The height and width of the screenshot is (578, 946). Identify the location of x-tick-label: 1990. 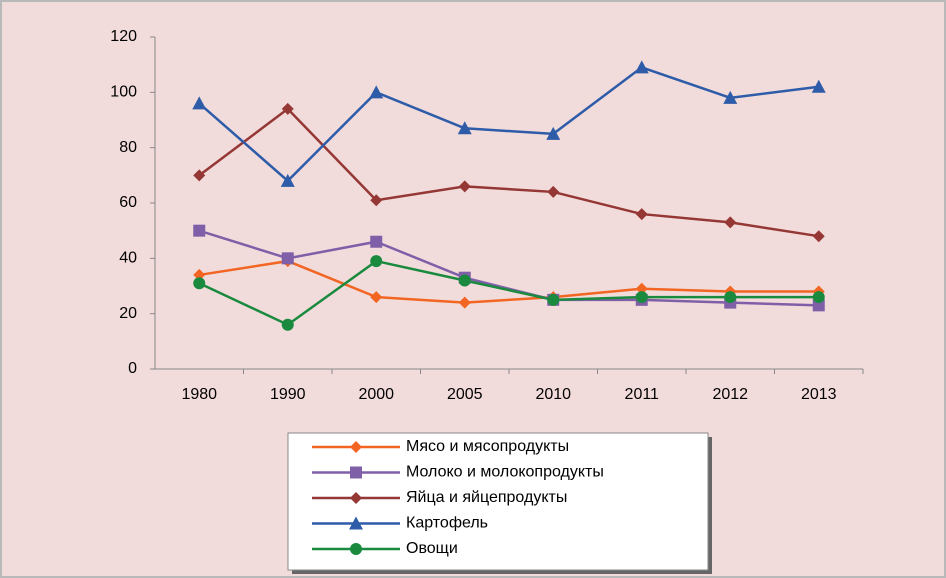
(288, 394).